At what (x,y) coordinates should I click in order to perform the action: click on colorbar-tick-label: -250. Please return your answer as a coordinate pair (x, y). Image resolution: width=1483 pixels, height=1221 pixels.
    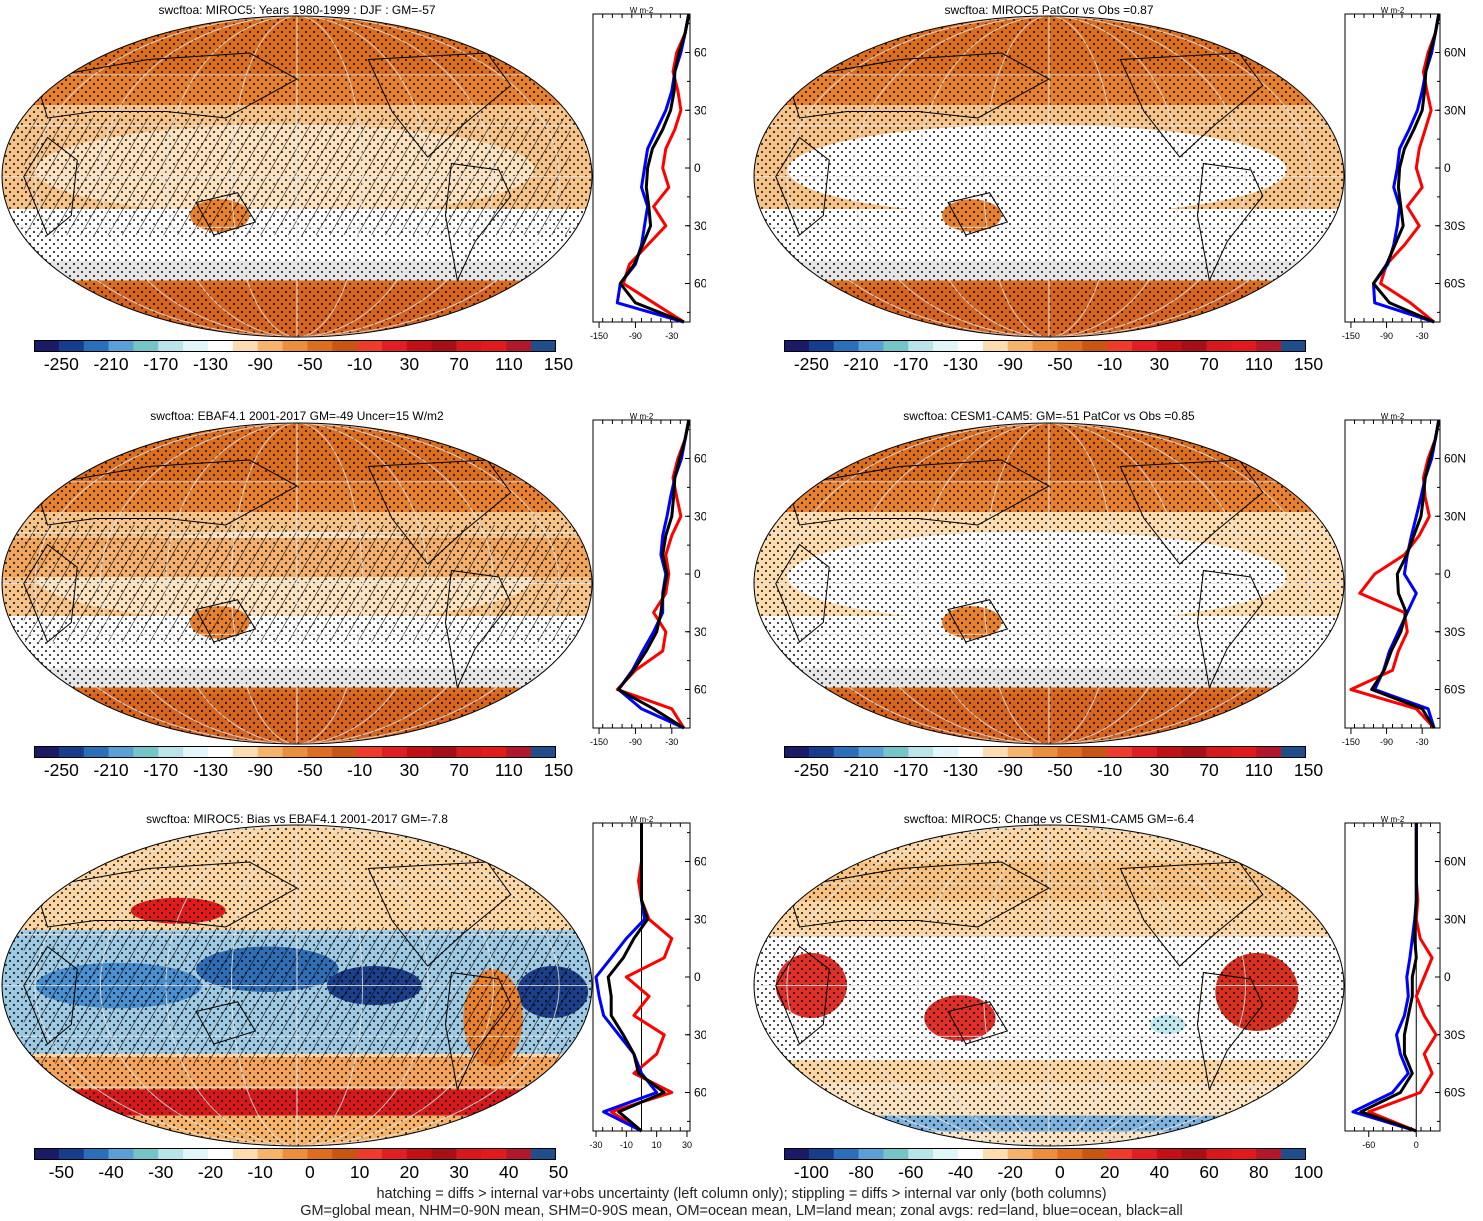
    Looking at the image, I should click on (811, 364).